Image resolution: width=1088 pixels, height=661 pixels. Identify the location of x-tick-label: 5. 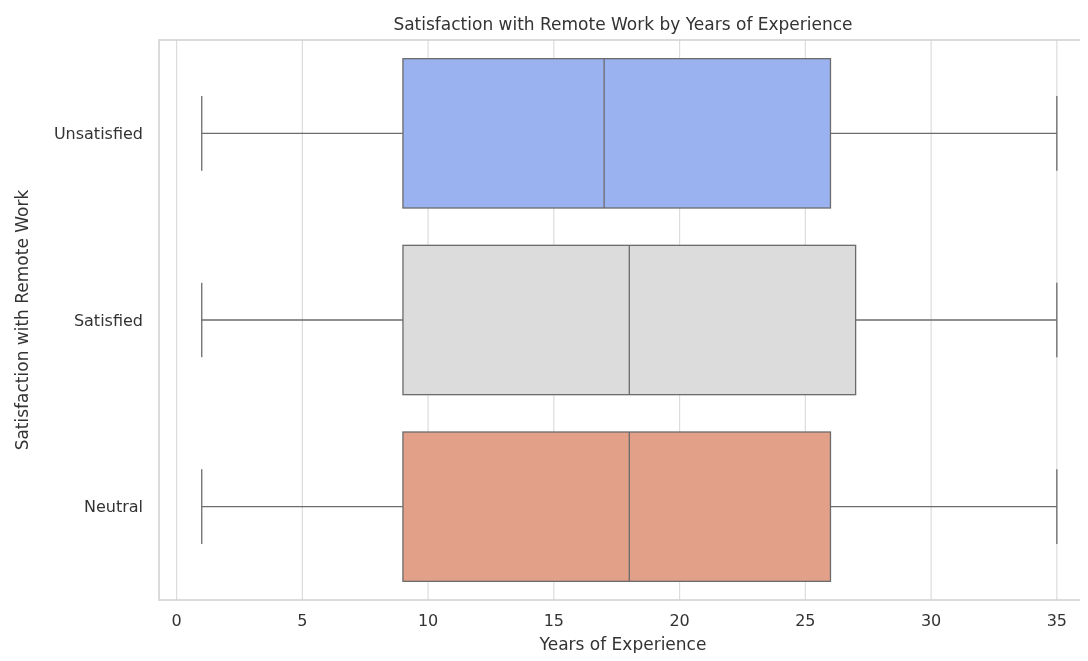
(302, 620).